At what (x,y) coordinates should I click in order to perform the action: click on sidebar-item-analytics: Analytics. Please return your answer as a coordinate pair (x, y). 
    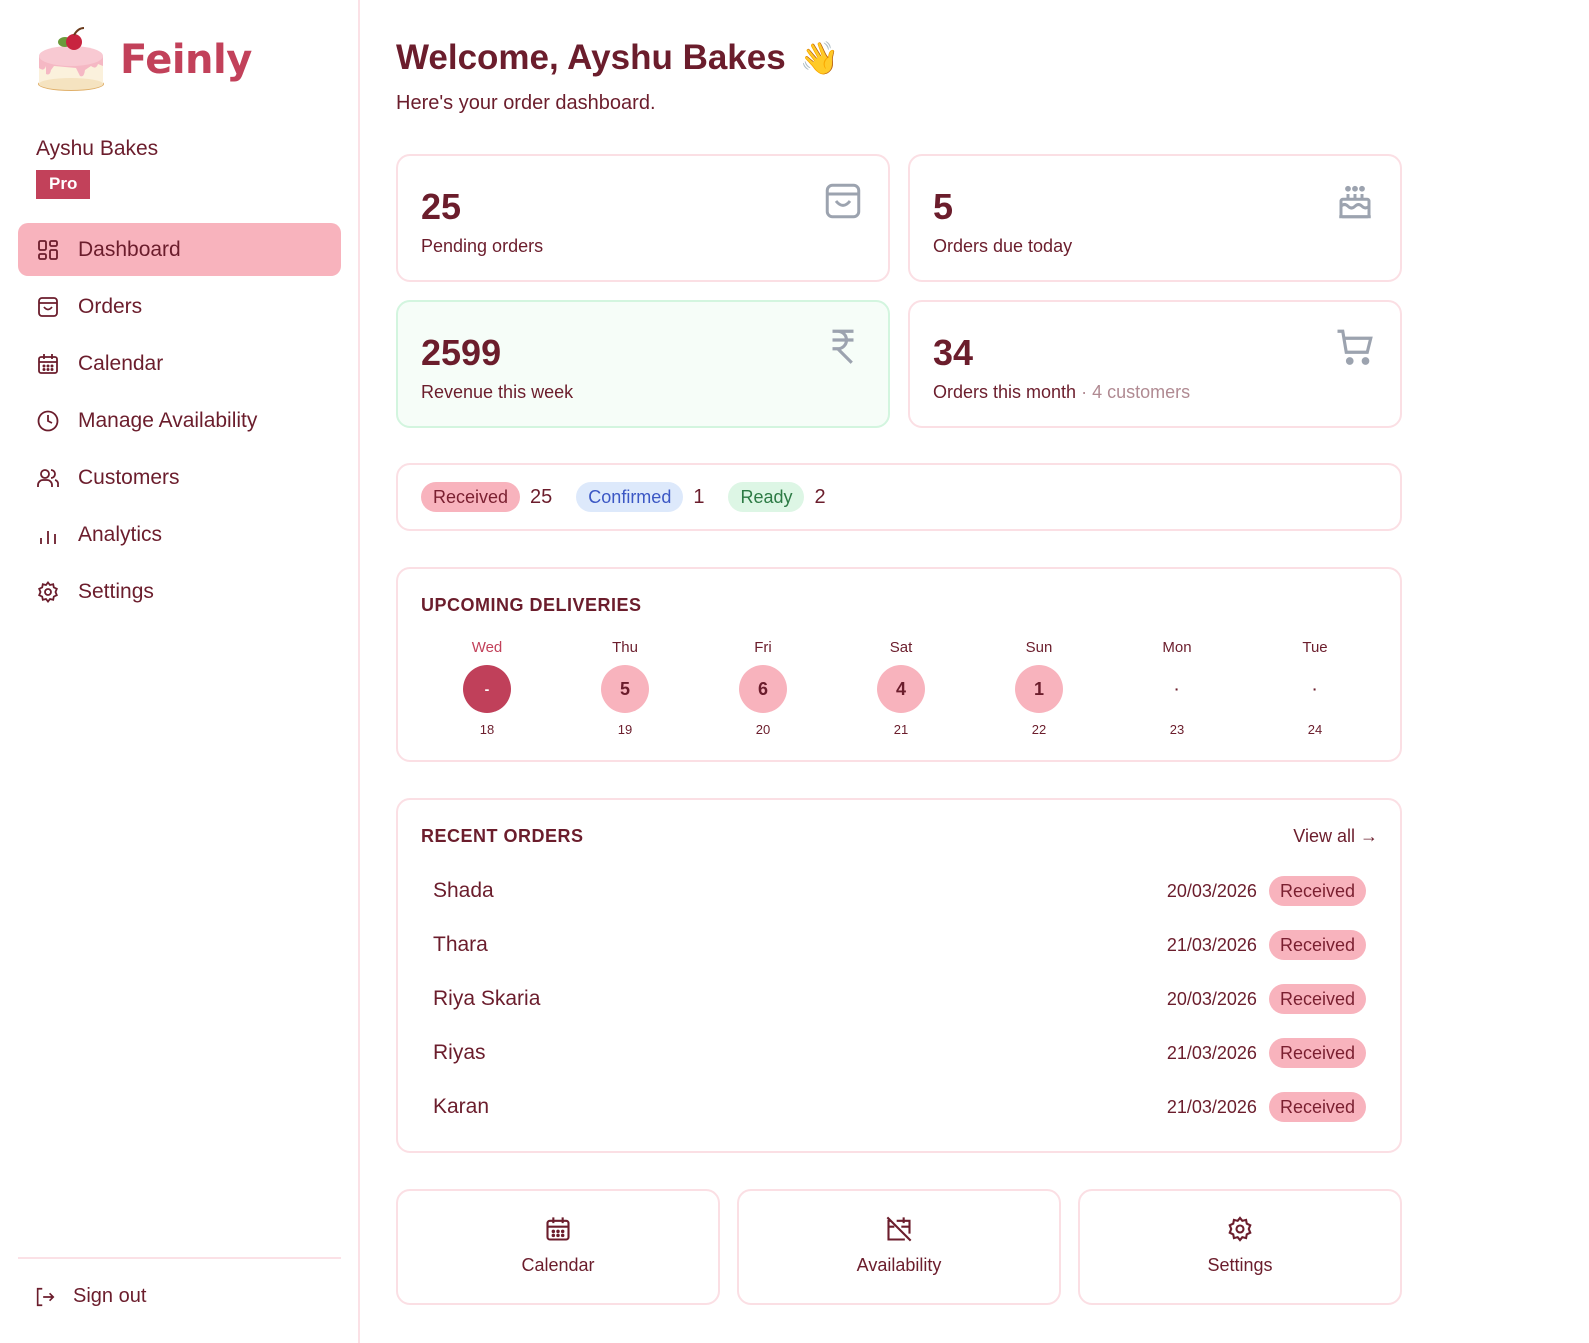
    Looking at the image, I should click on (179, 534).